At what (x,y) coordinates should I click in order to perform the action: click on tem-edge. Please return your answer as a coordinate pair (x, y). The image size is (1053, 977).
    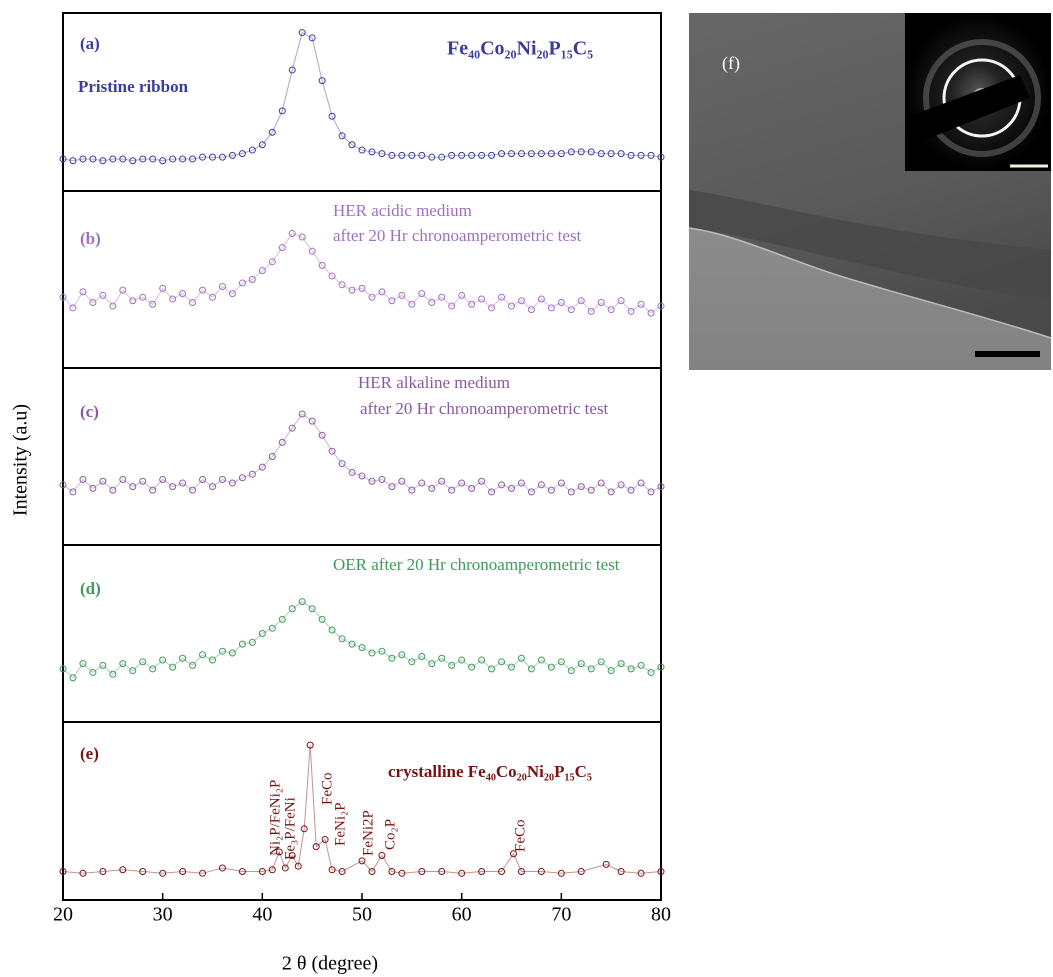
    Looking at the image, I should click on (870, 283).